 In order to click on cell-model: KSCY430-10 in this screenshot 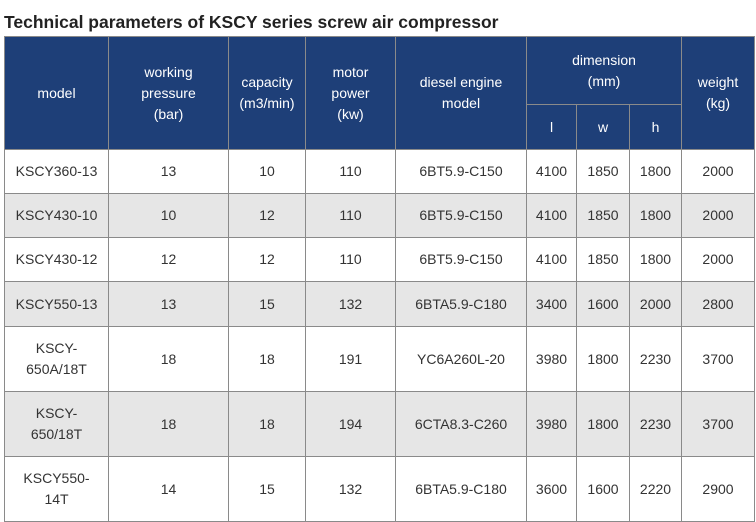, I will do `click(56, 215)`.